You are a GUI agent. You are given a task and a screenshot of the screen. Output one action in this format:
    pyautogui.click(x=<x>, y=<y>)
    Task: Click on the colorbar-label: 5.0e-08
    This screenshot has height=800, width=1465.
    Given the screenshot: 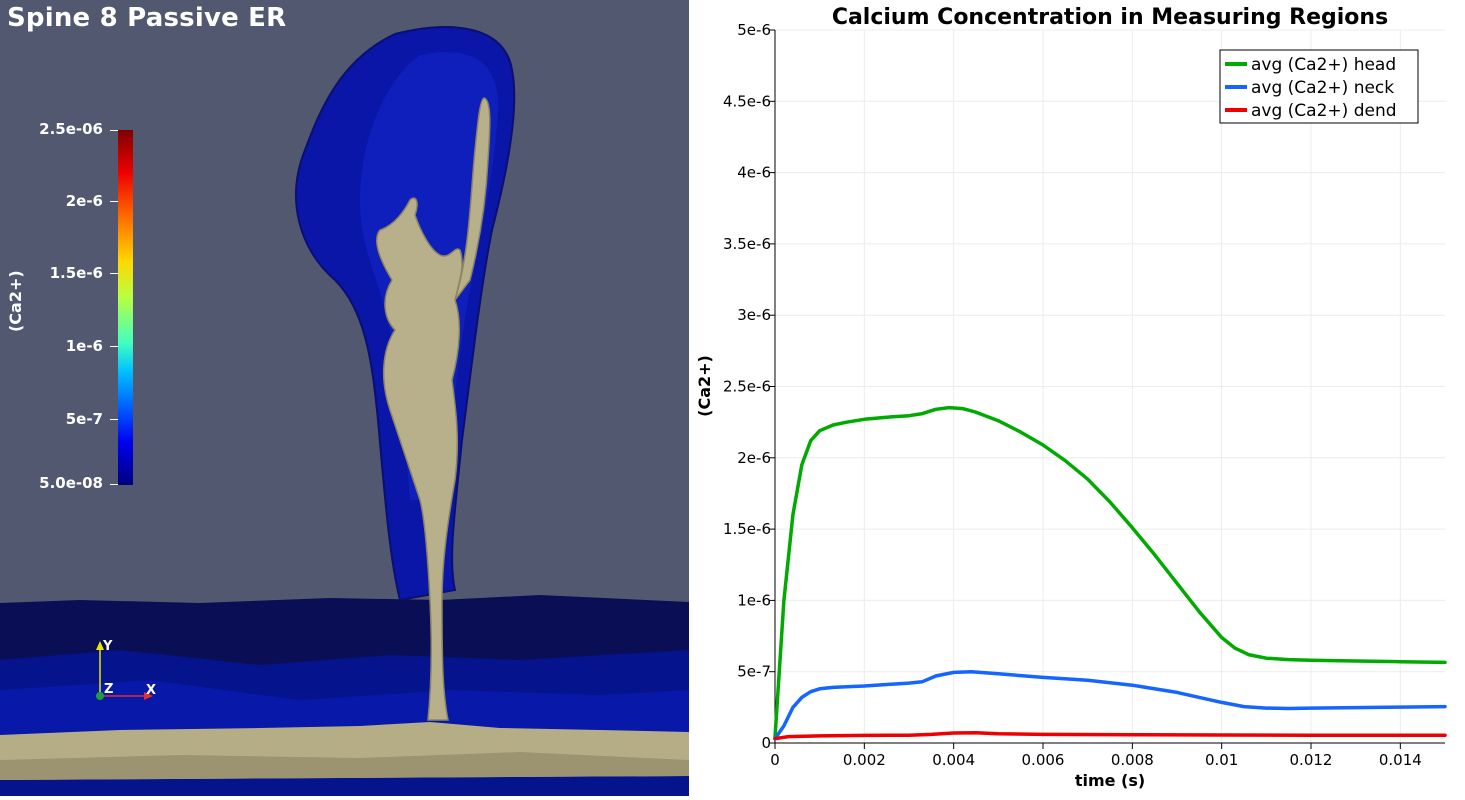 What is the action you would take?
    pyautogui.click(x=71, y=483)
    